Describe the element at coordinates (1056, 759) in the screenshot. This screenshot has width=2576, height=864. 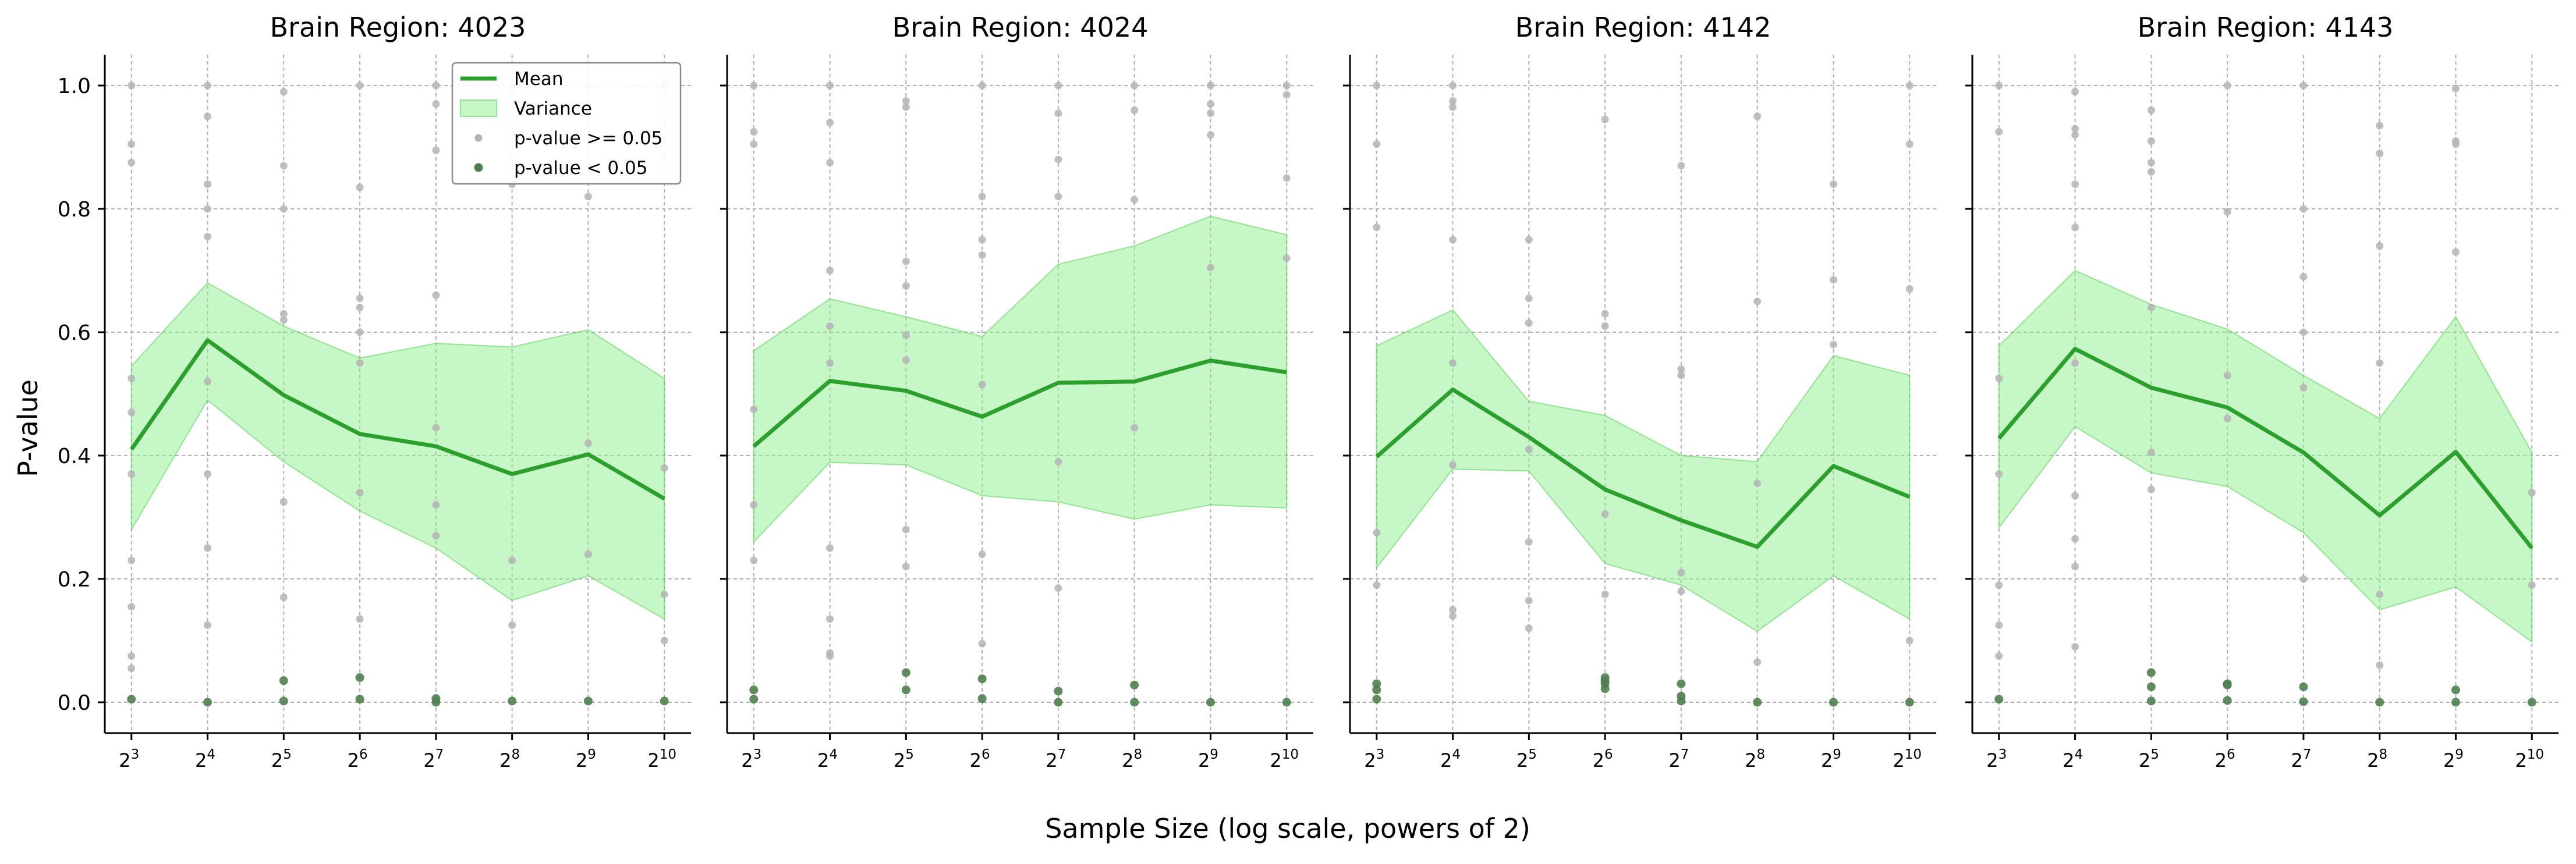
I see `x-tick-label: 27` at that location.